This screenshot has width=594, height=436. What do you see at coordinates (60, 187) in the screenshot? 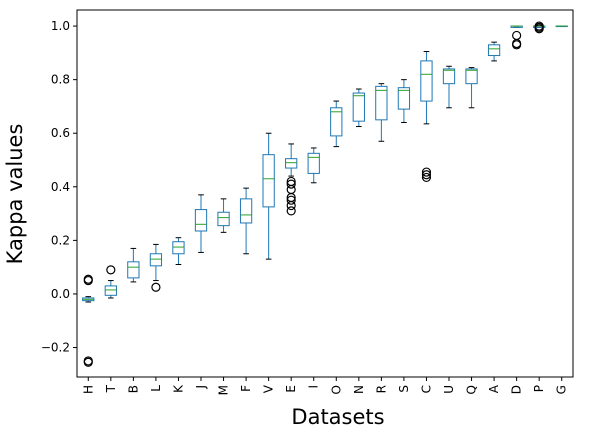
I see `y-tick-label: 0.4` at bounding box center [60, 187].